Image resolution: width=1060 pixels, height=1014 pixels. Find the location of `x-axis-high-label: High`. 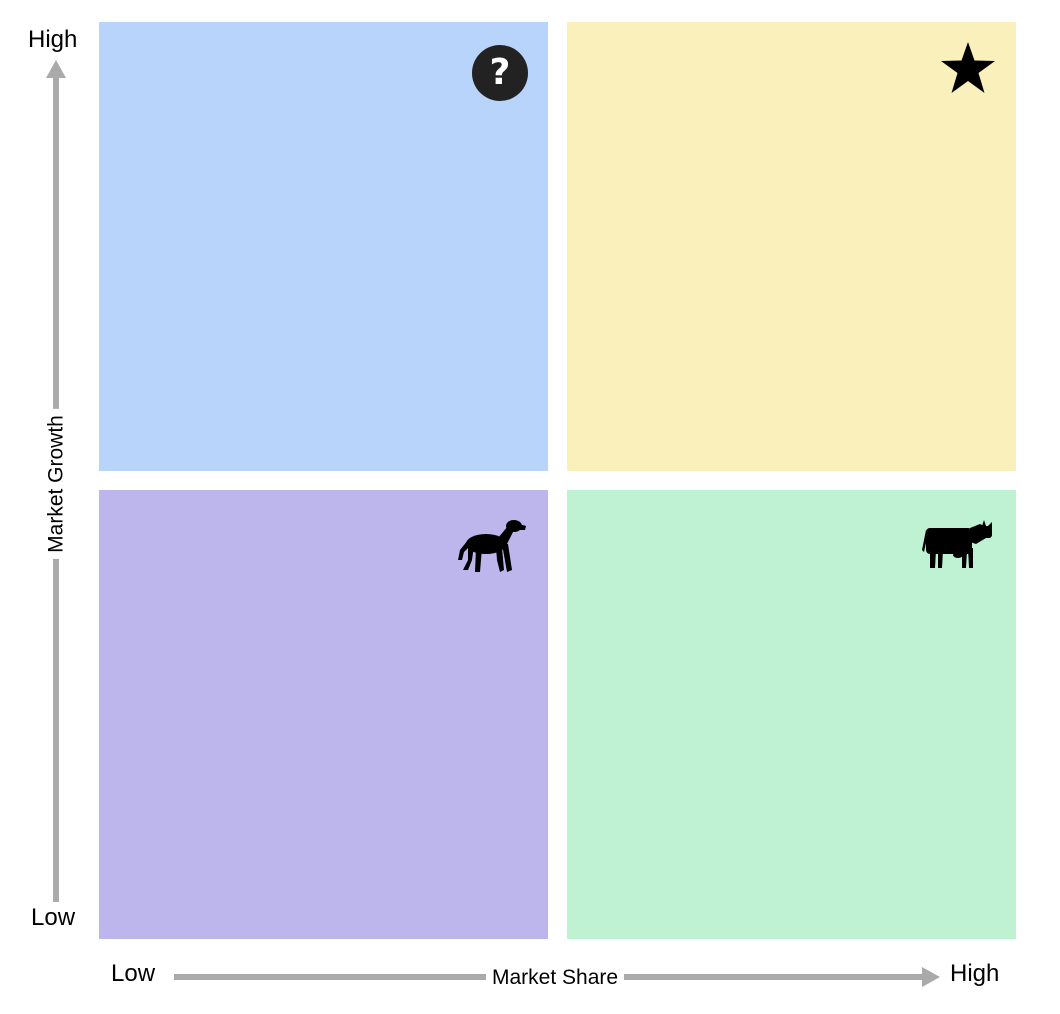

x-axis-high-label: High is located at coordinates (975, 973).